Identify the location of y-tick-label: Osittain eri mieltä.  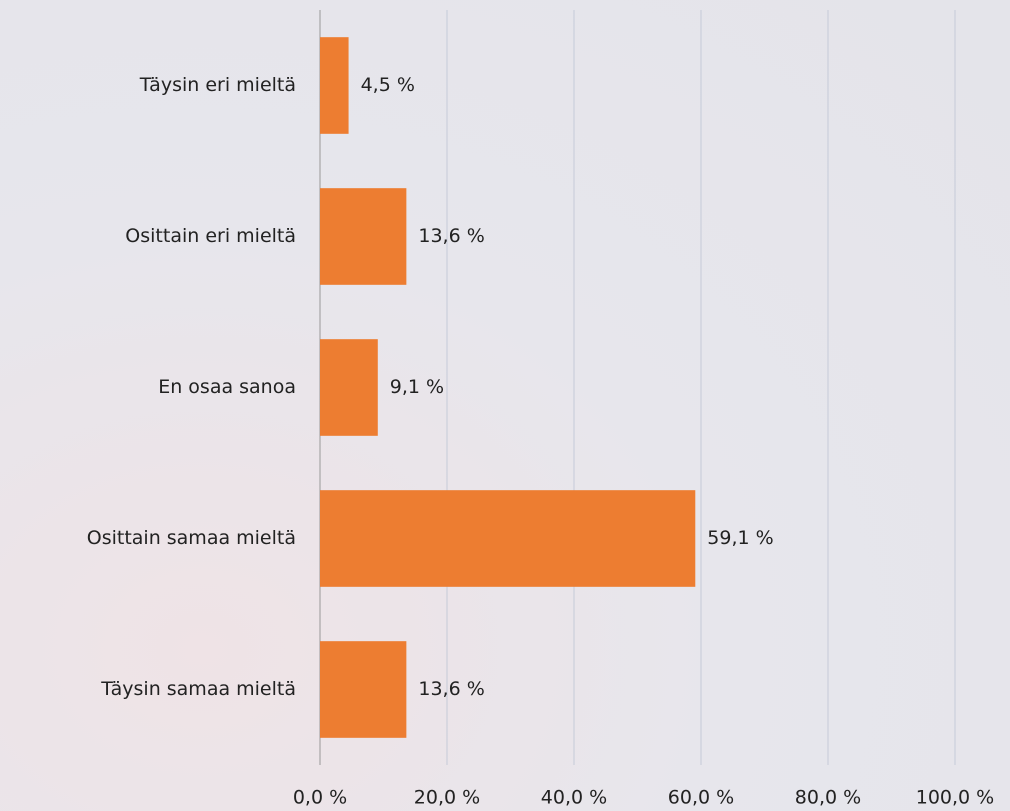
(210, 236).